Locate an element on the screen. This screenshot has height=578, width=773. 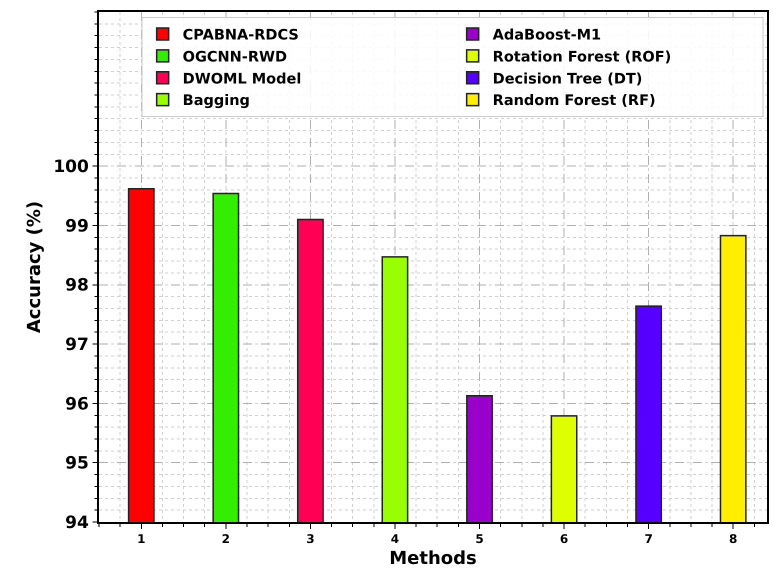
x-tick-label: 2 is located at coordinates (226, 539).